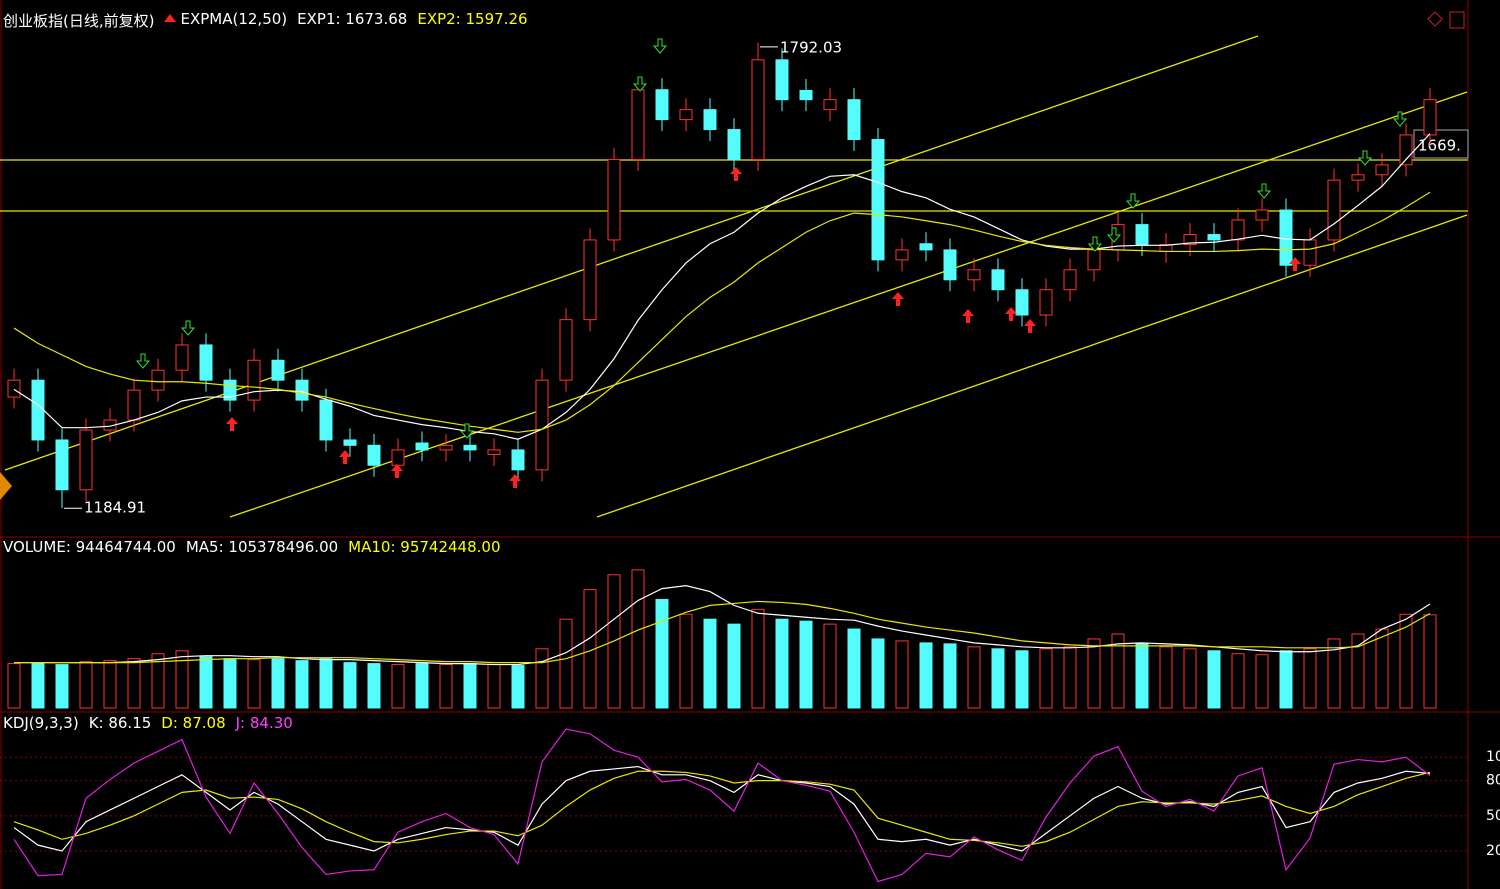 This screenshot has height=889, width=1500. I want to click on header-item: J: 84.30, so click(264, 723).